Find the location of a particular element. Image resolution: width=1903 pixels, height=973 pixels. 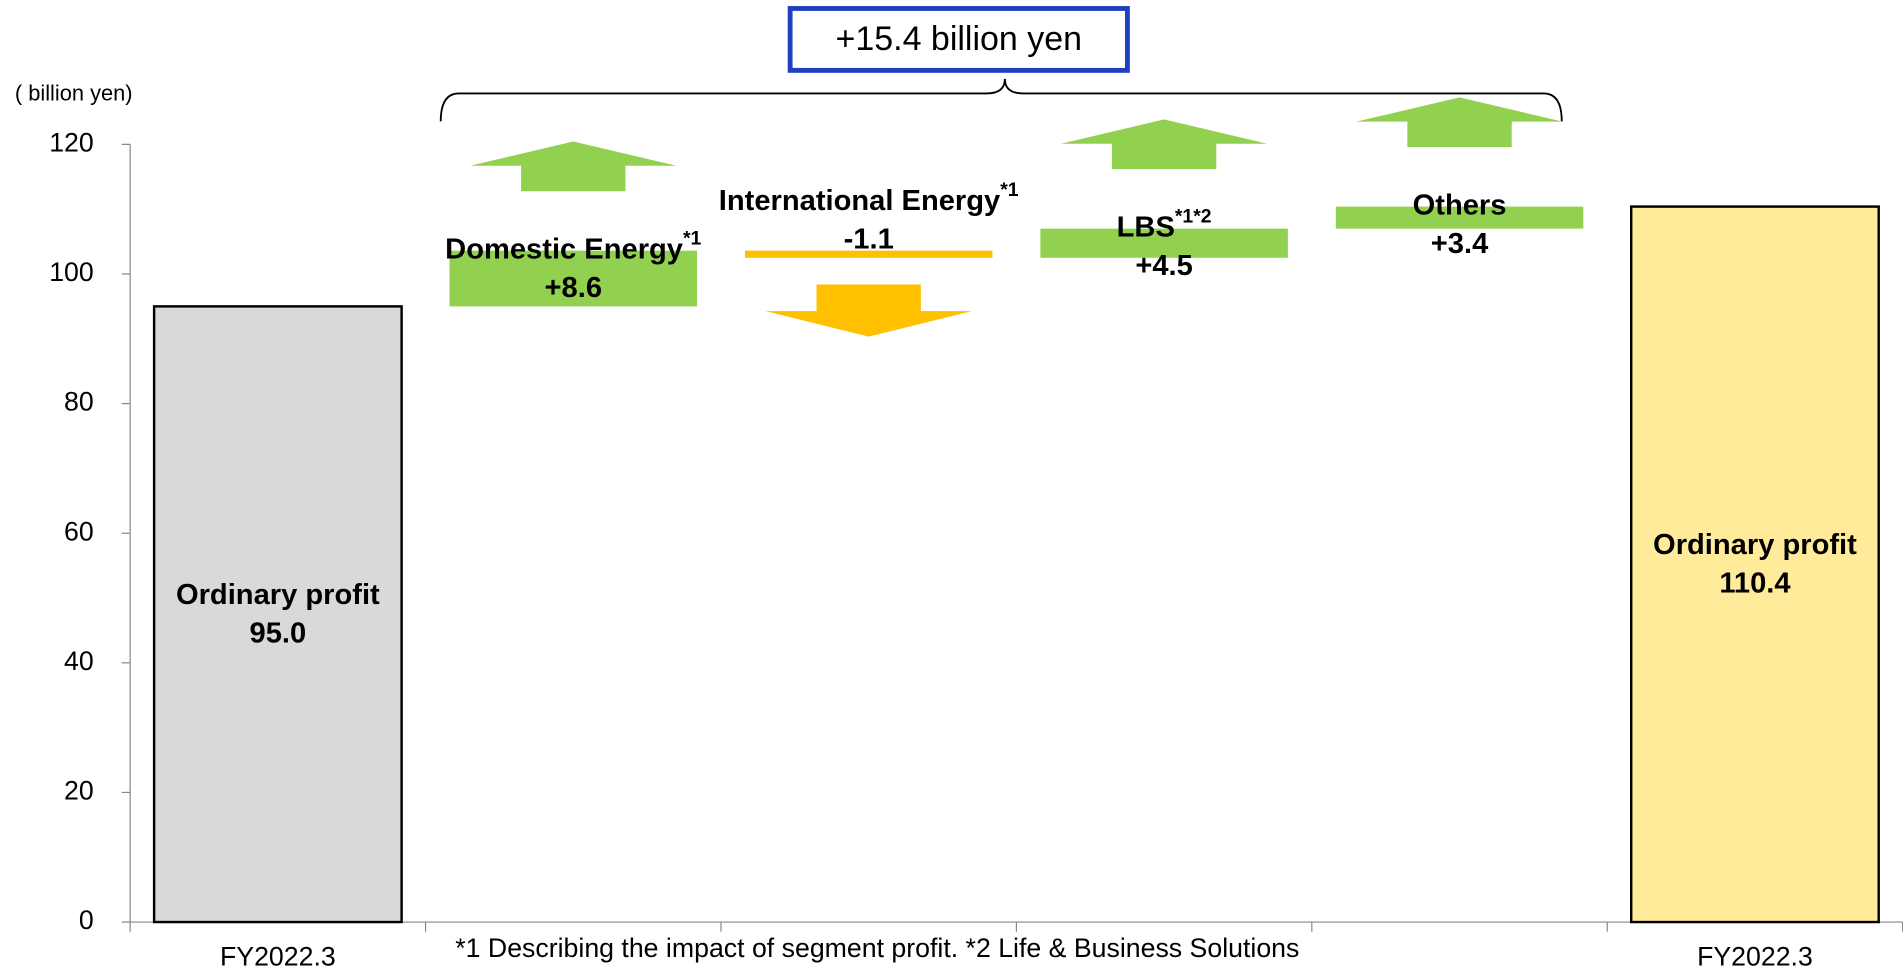

bar-label: International Energy*1 is located at coordinates (869, 197).